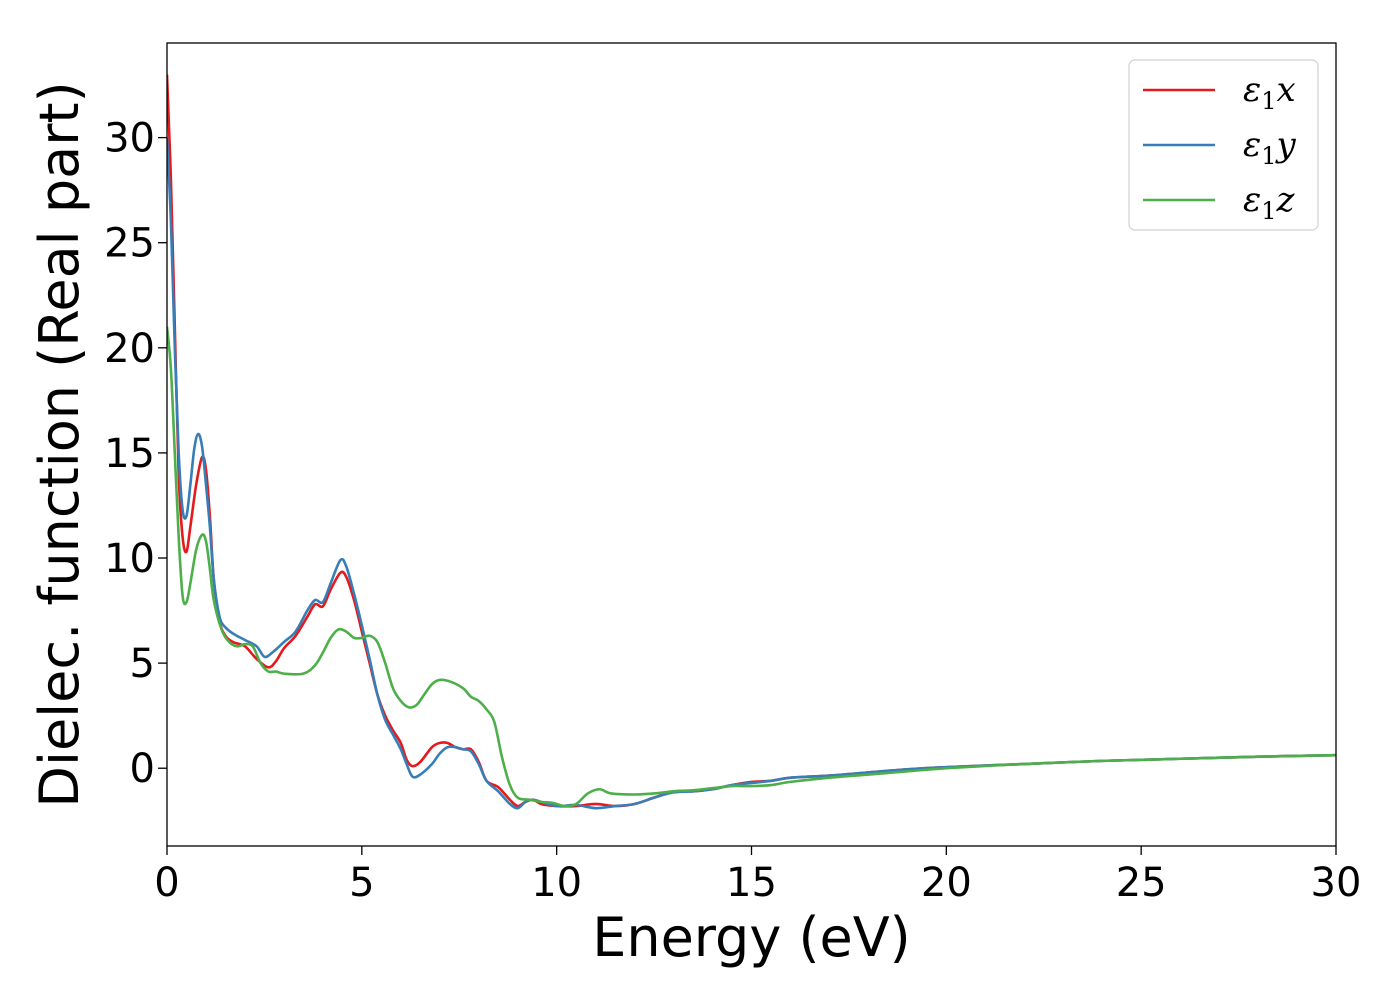  I want to click on y-tick-label: 25, so click(129, 244).